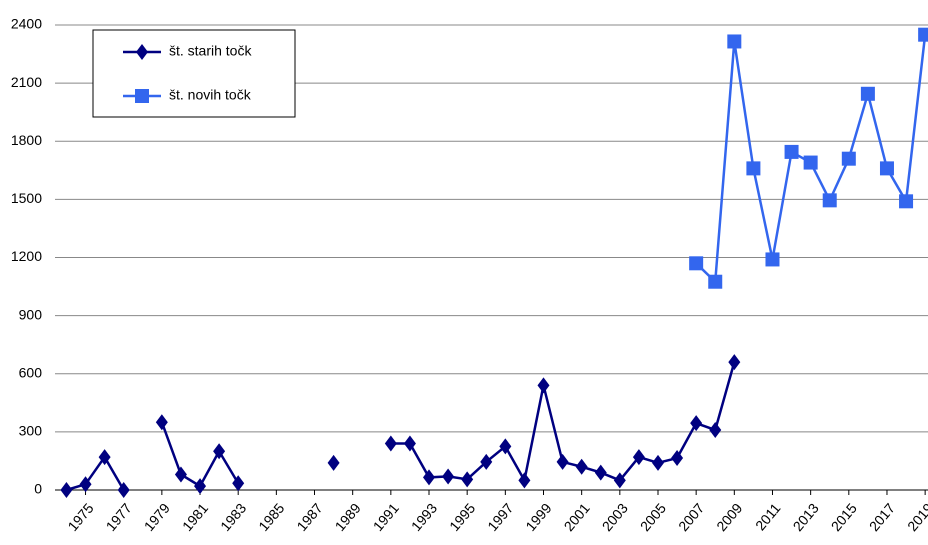  What do you see at coordinates (844, 517) in the screenshot?
I see `x-tick-label: 2015` at bounding box center [844, 517].